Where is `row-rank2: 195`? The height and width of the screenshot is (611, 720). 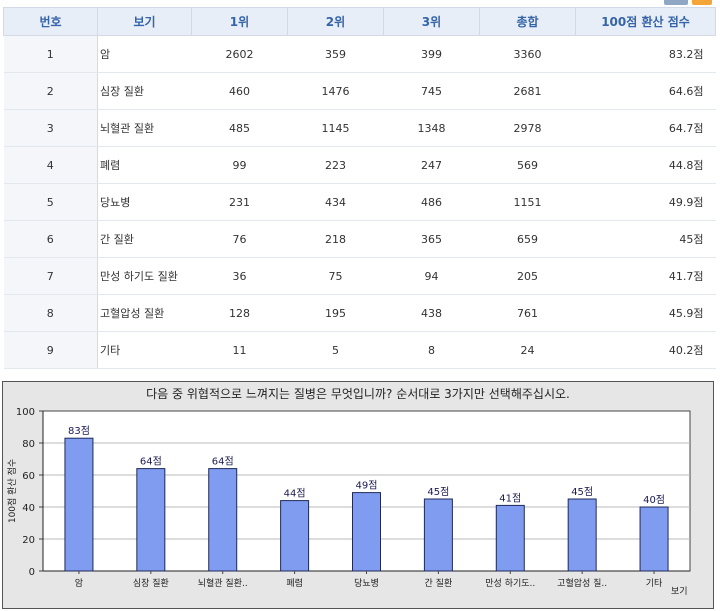
row-rank2: 195 is located at coordinates (335, 313).